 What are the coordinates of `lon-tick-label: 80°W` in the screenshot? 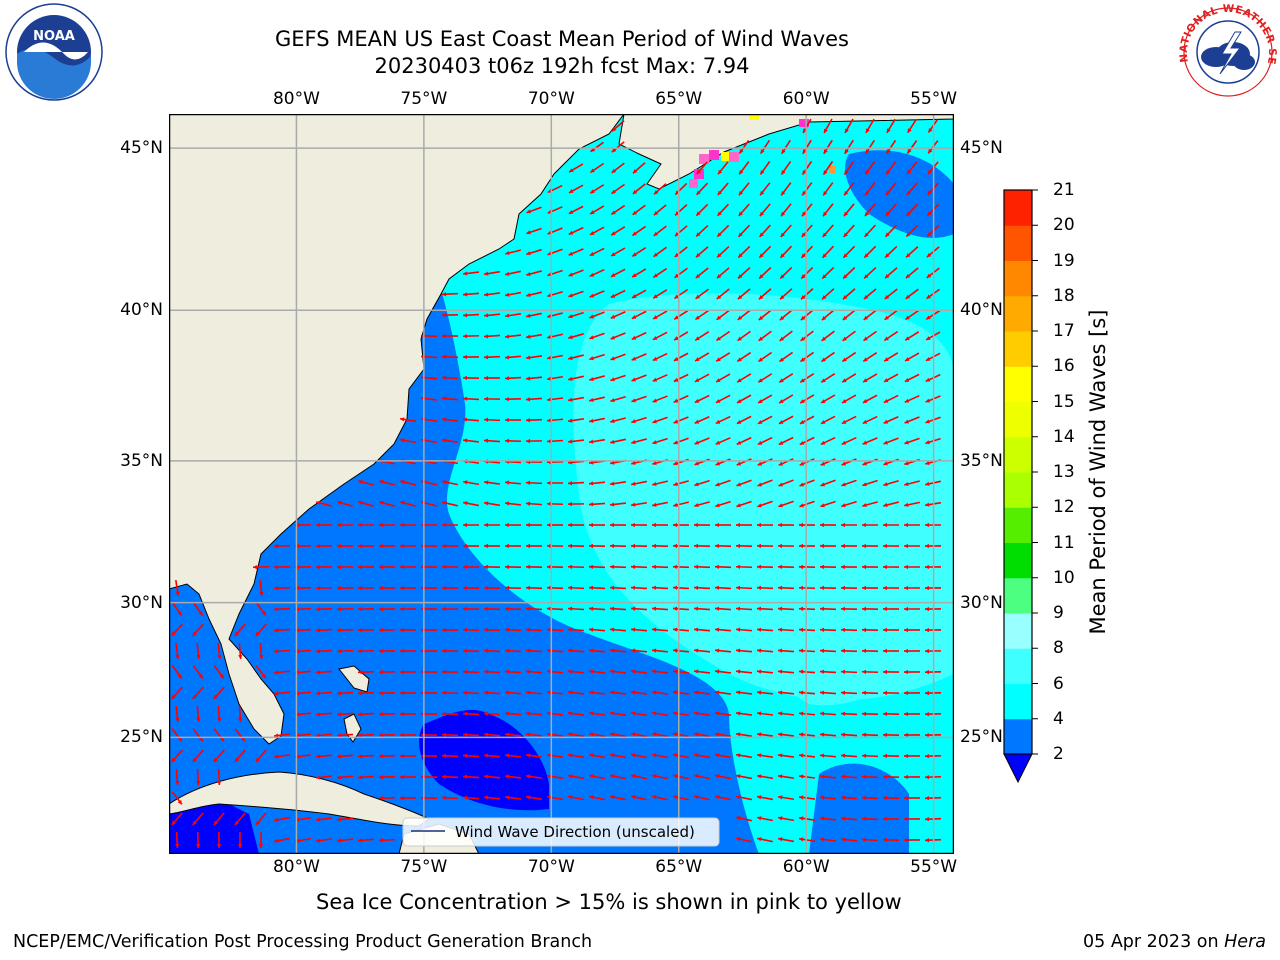 It's located at (296, 99).